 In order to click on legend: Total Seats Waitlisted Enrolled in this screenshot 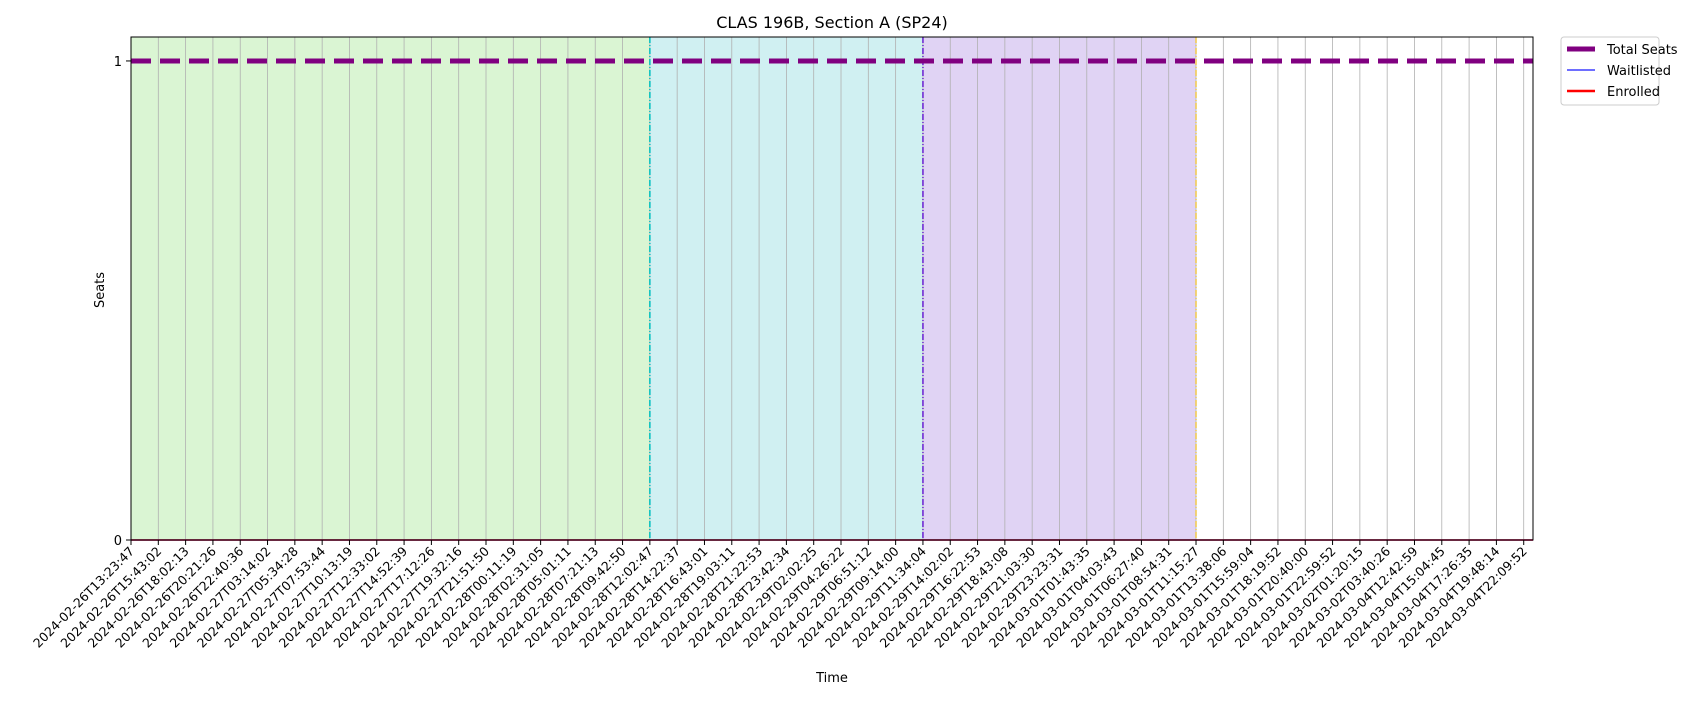, I will do `click(1619, 71)`.